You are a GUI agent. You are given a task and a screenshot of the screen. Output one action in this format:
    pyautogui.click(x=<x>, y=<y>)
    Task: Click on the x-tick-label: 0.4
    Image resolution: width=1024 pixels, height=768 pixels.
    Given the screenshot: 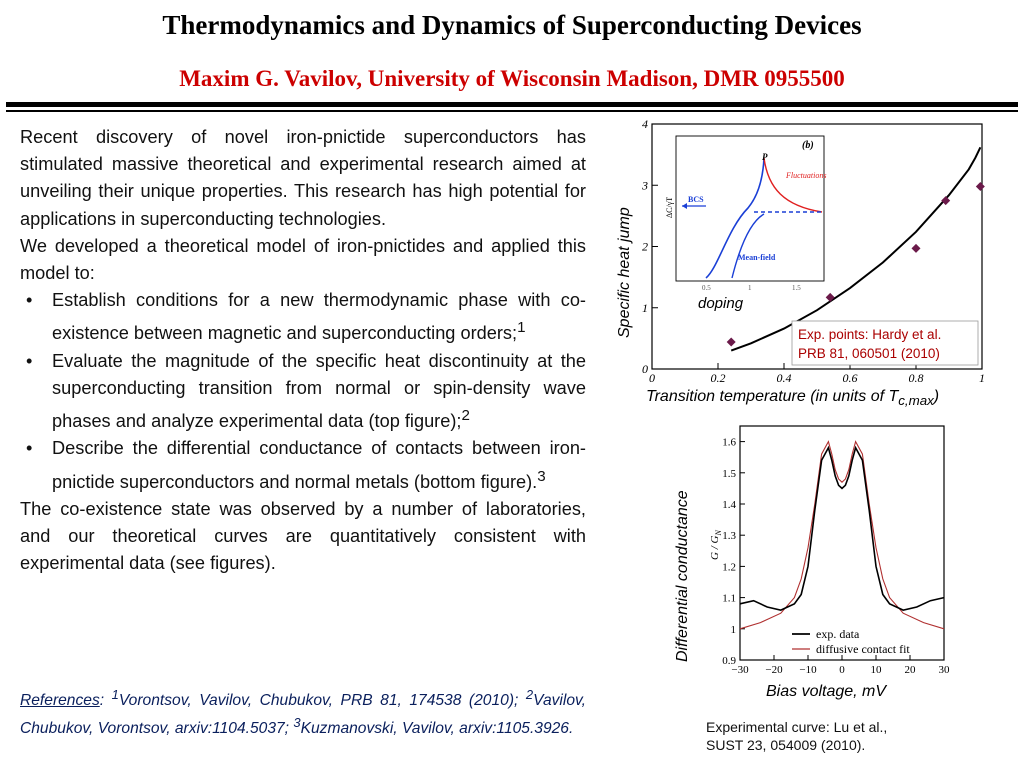 What is the action you would take?
    pyautogui.click(x=784, y=378)
    